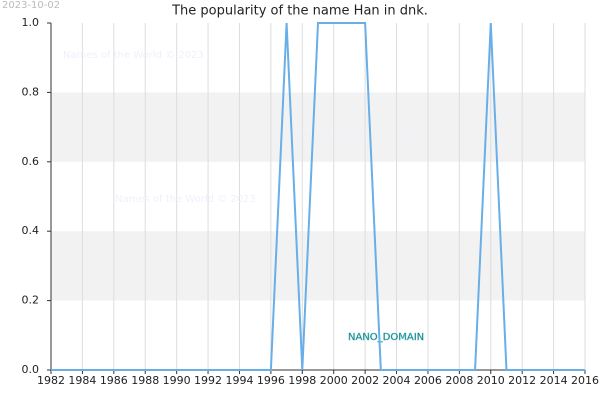  I want to click on y-tick-label: 0.2, so click(31, 300).